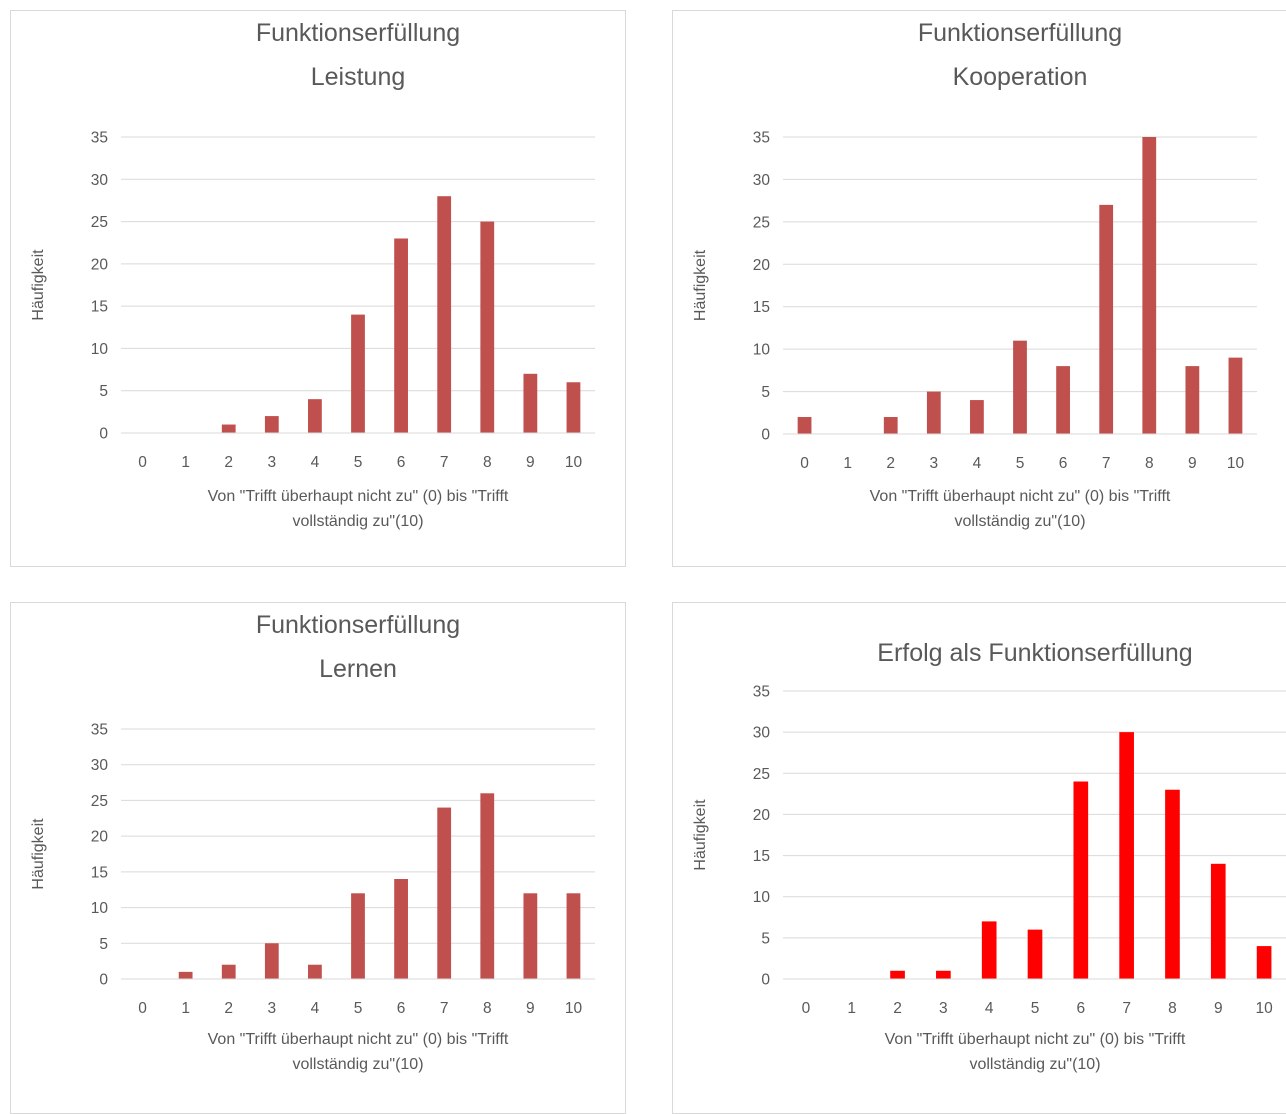  What do you see at coordinates (487, 1008) in the screenshot?
I see `x-tick-label: 8` at bounding box center [487, 1008].